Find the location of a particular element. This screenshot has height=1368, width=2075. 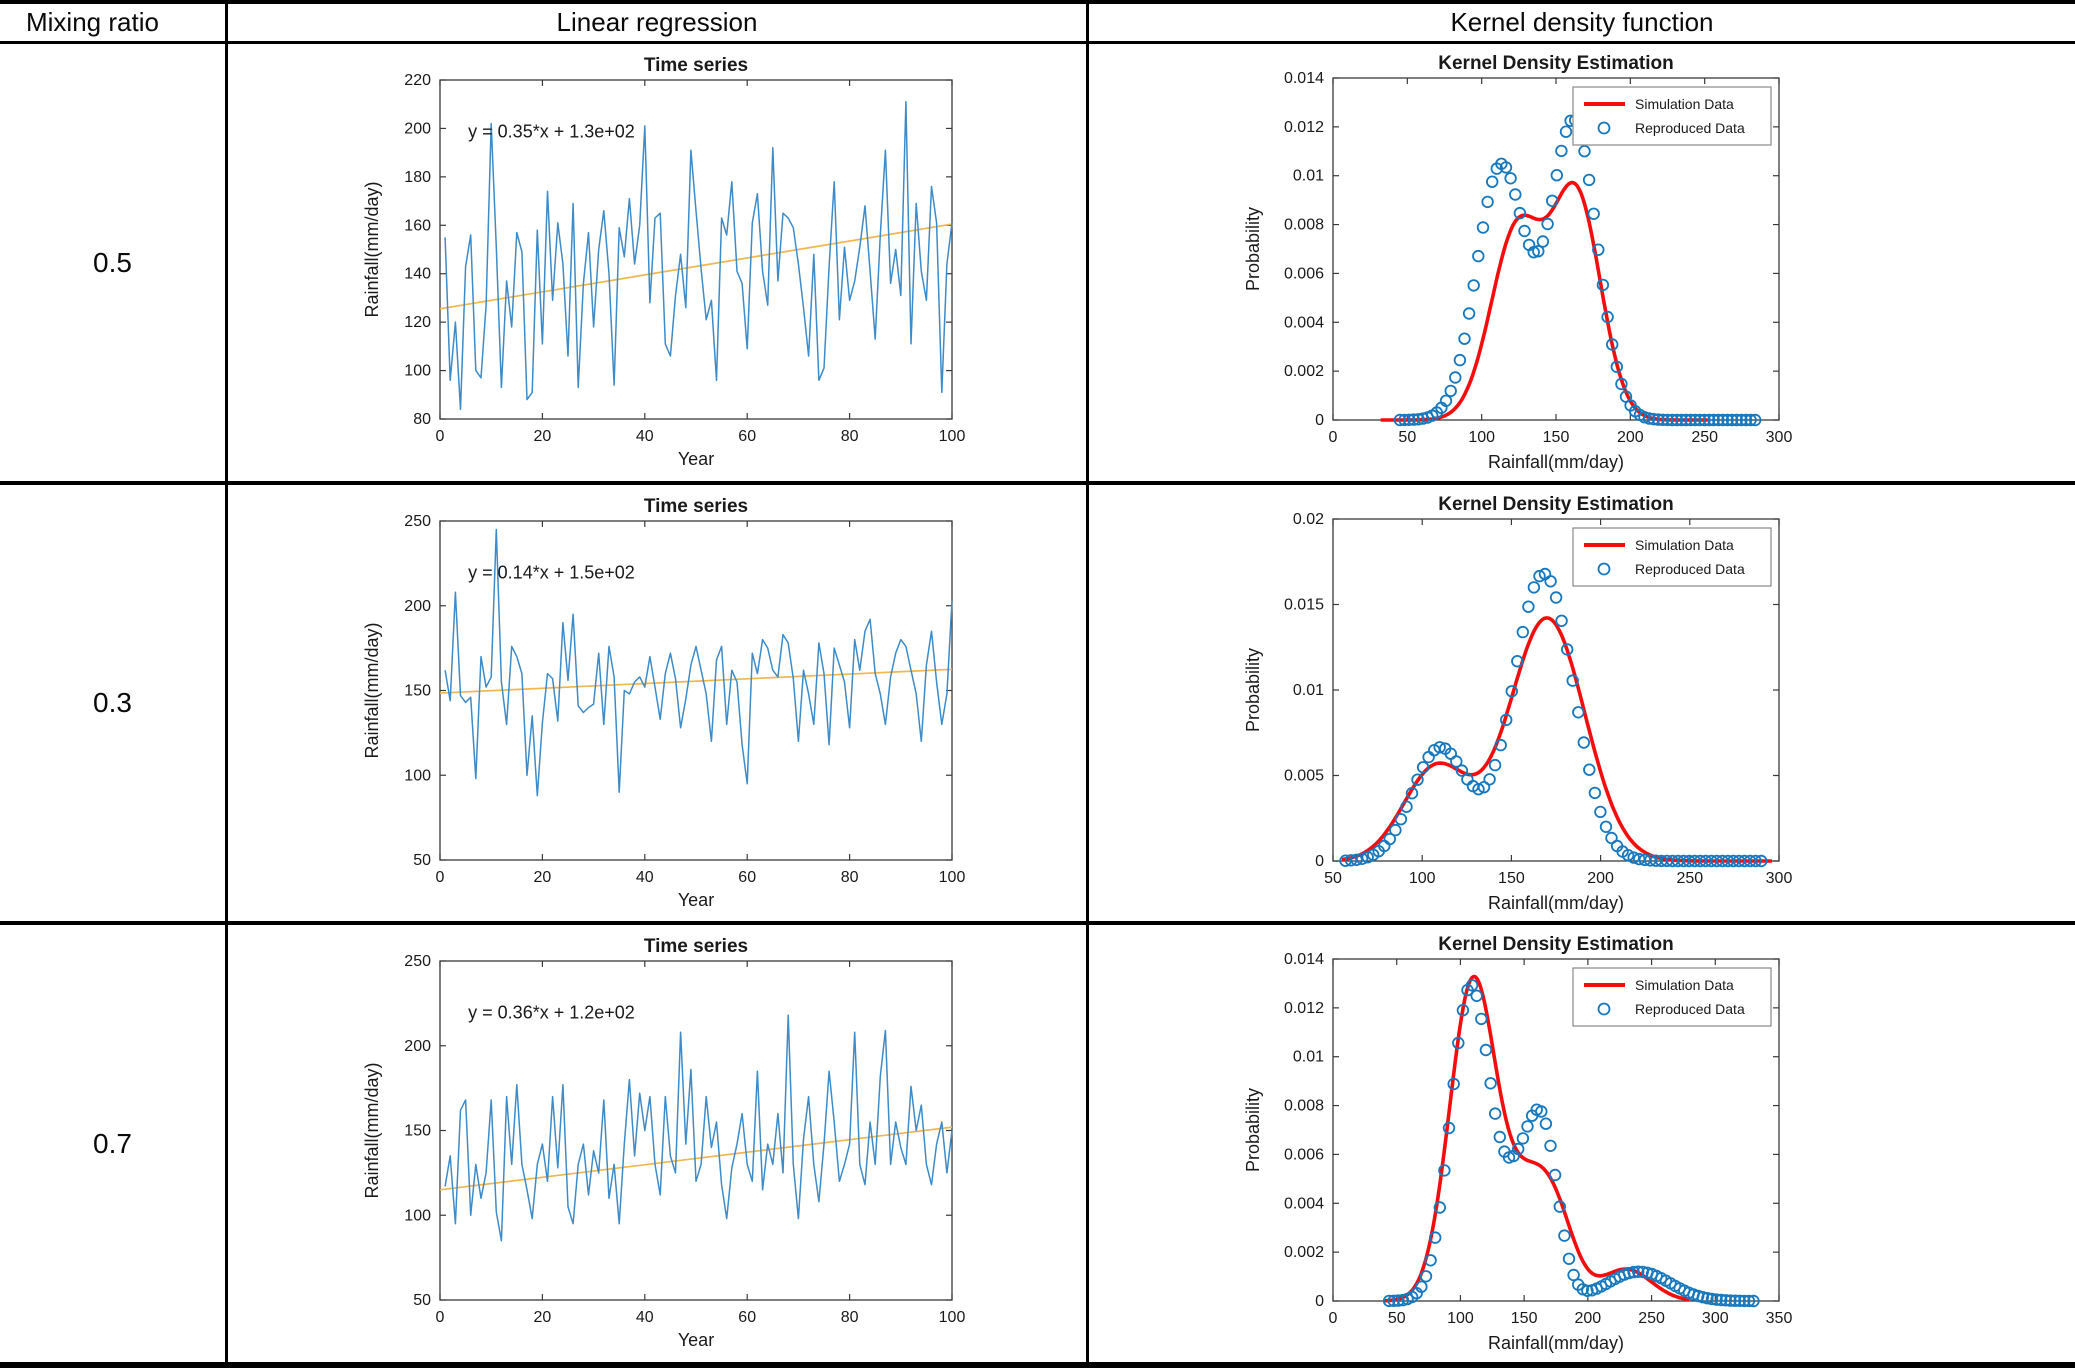

ratio-value-0.3: 0.3 is located at coordinates (114, 703).